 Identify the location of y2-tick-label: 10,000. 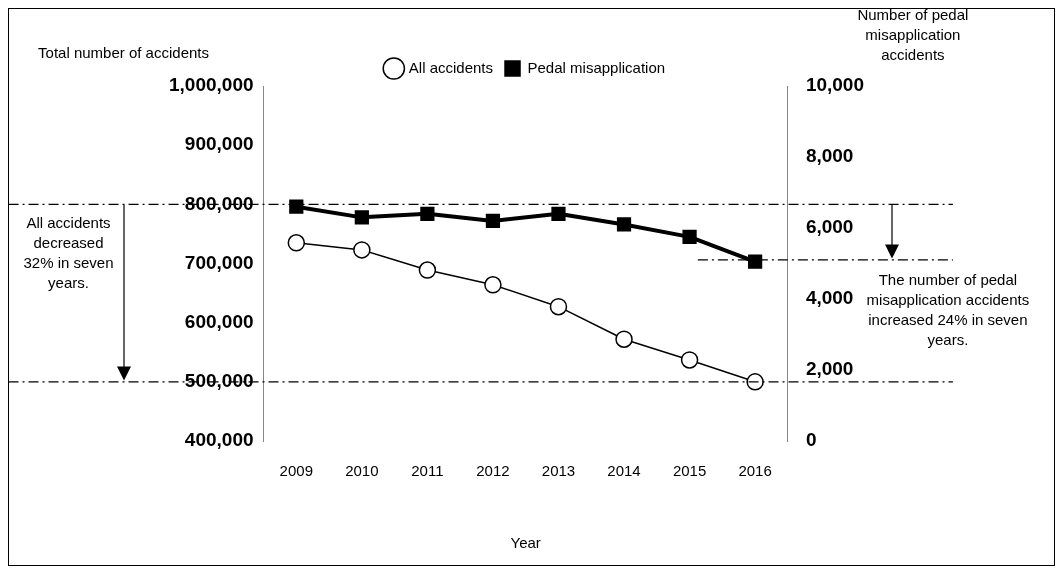
(835, 85).